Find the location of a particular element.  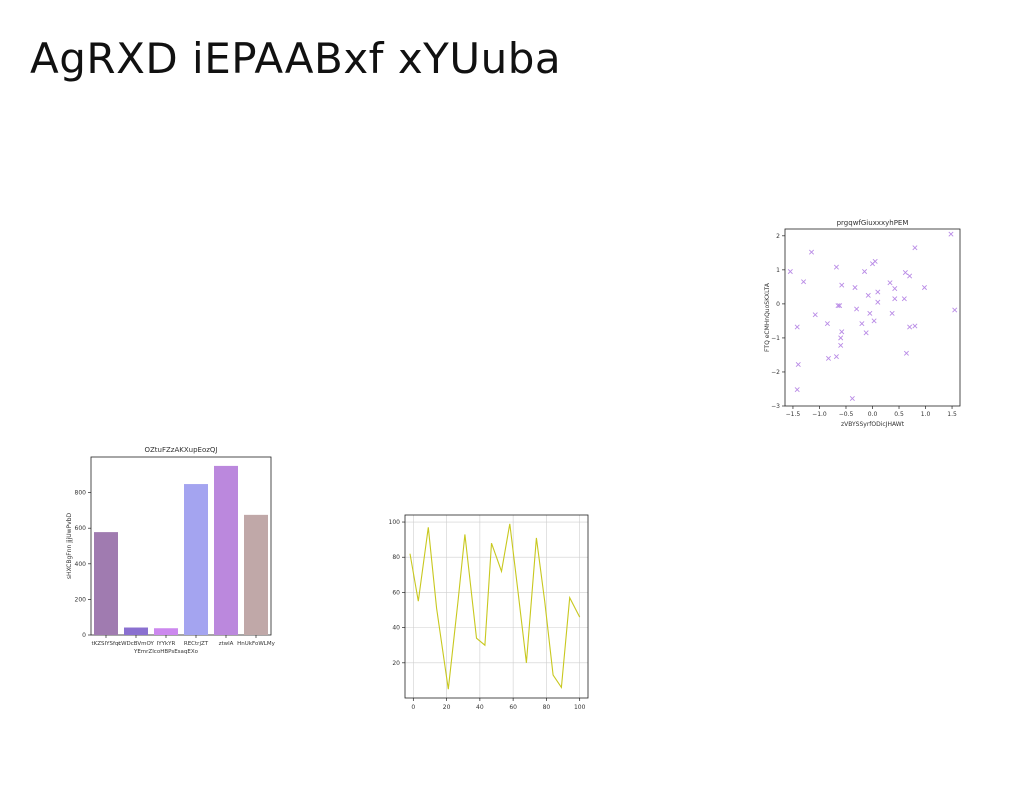

bar-category-label: IYYkYR is located at coordinates (166, 644).